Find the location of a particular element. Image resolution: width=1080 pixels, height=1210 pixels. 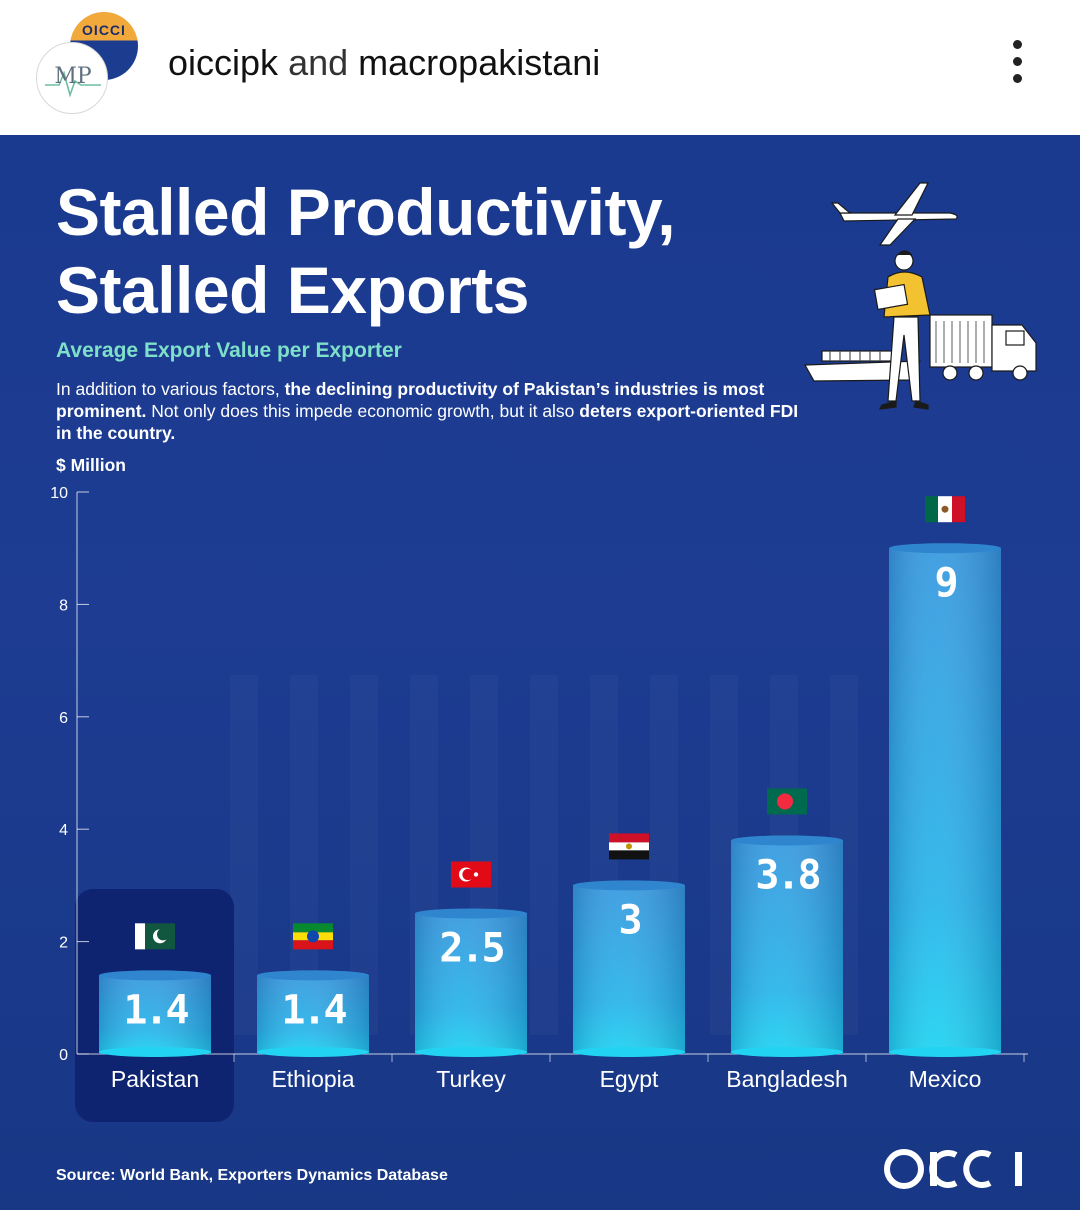

person-icon is located at coordinates (902, 330).